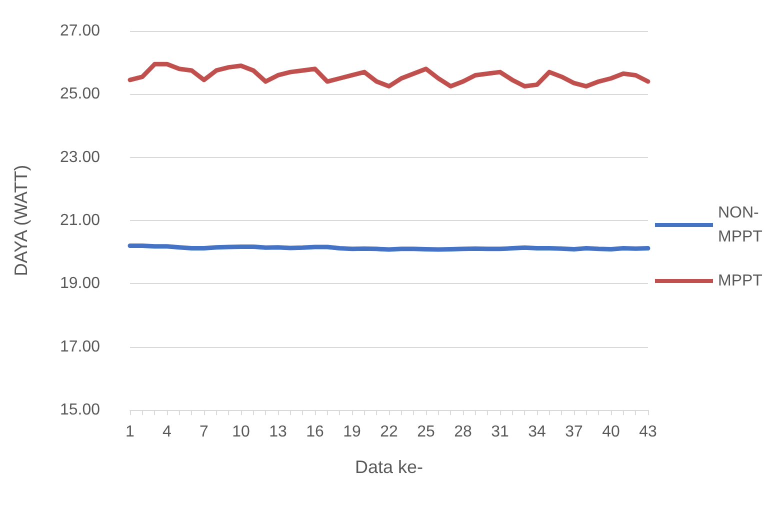  Describe the element at coordinates (167, 432) in the screenshot. I see `x-tick-label: 4` at that location.